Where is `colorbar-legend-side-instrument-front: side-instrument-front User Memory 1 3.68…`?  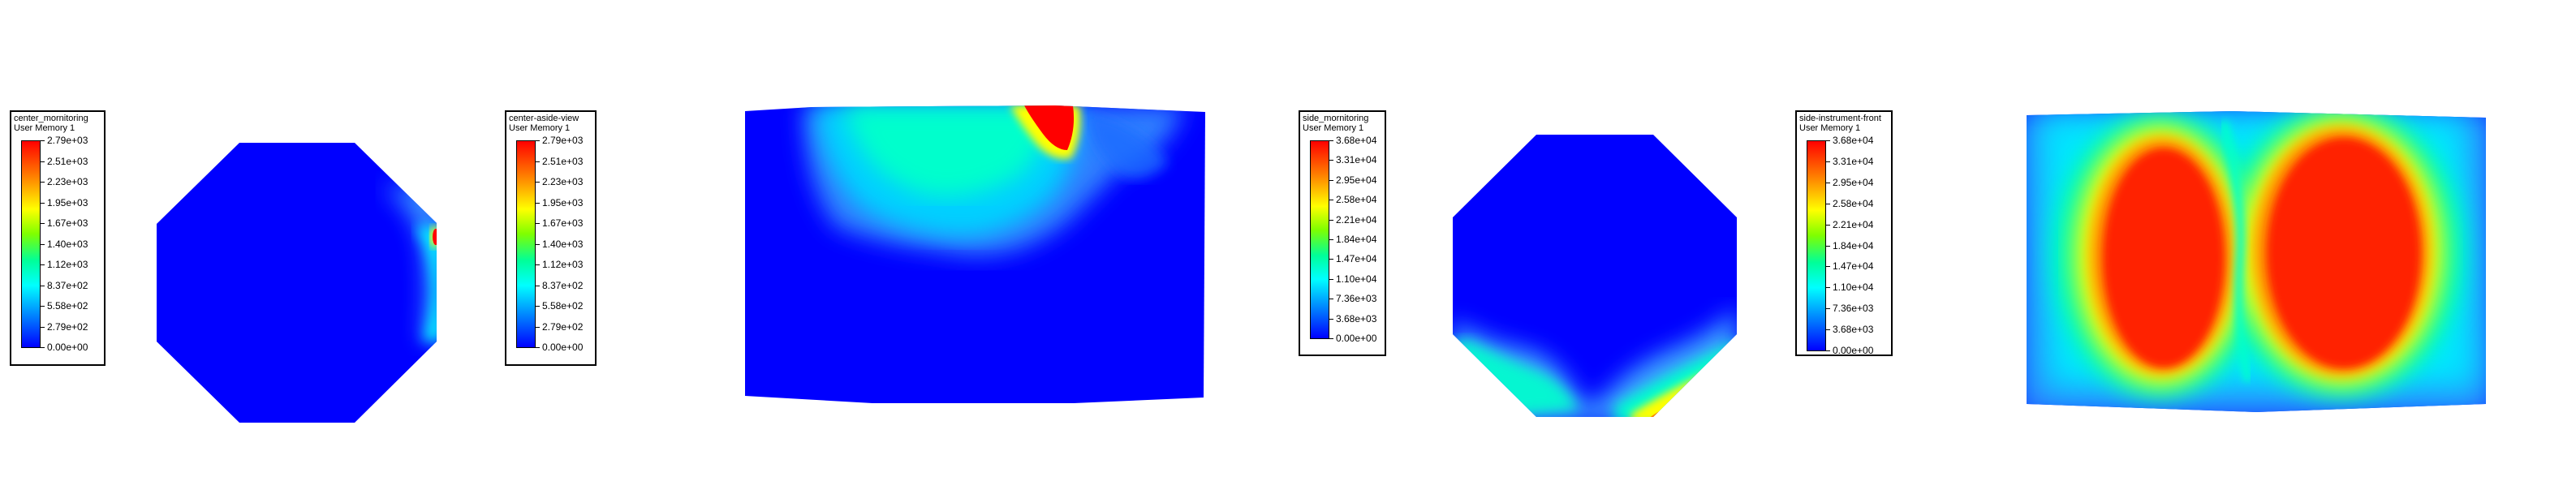
colorbar-legend-side-instrument-front: side-instrument-front User Memory 1 3.68… is located at coordinates (1844, 233).